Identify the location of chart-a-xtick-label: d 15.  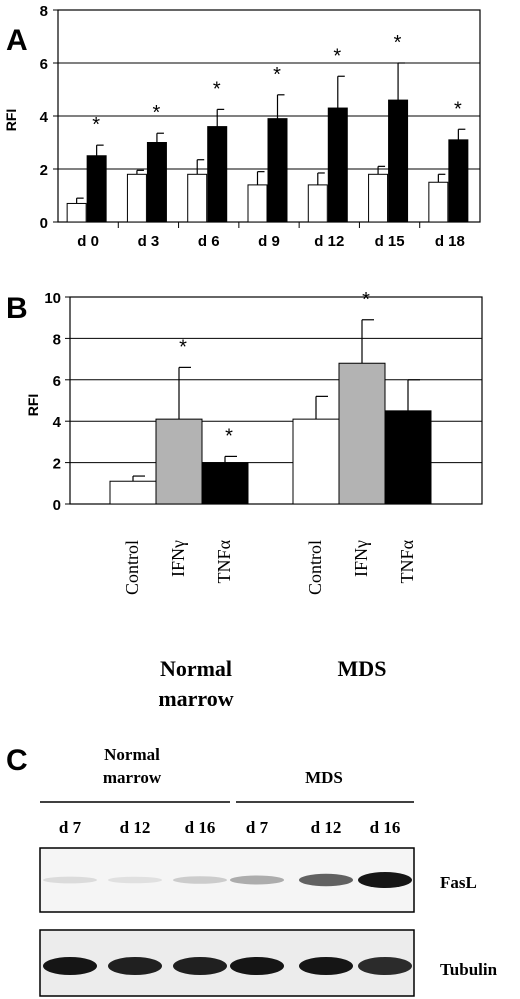
(390, 241).